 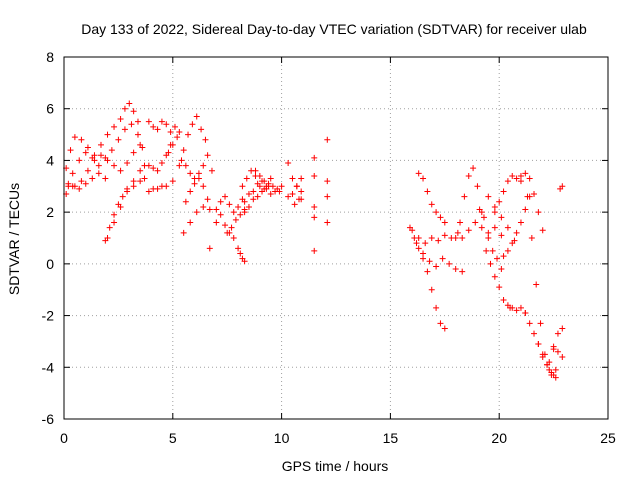 I want to click on x-tick-label: 10, so click(x=282, y=438).